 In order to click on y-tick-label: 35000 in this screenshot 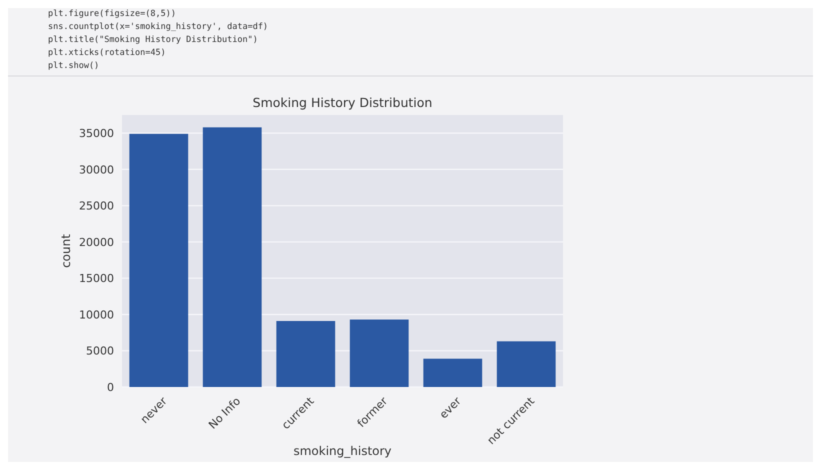, I will do `click(96, 133)`.